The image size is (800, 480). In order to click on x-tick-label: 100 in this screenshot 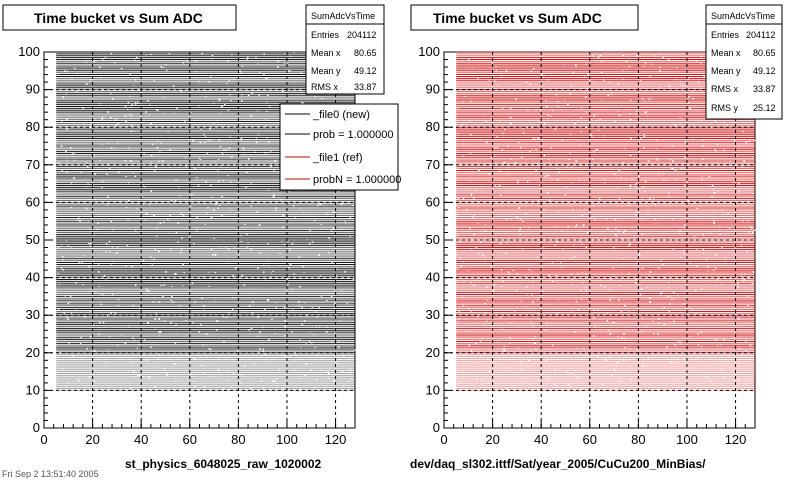, I will do `click(687, 439)`.